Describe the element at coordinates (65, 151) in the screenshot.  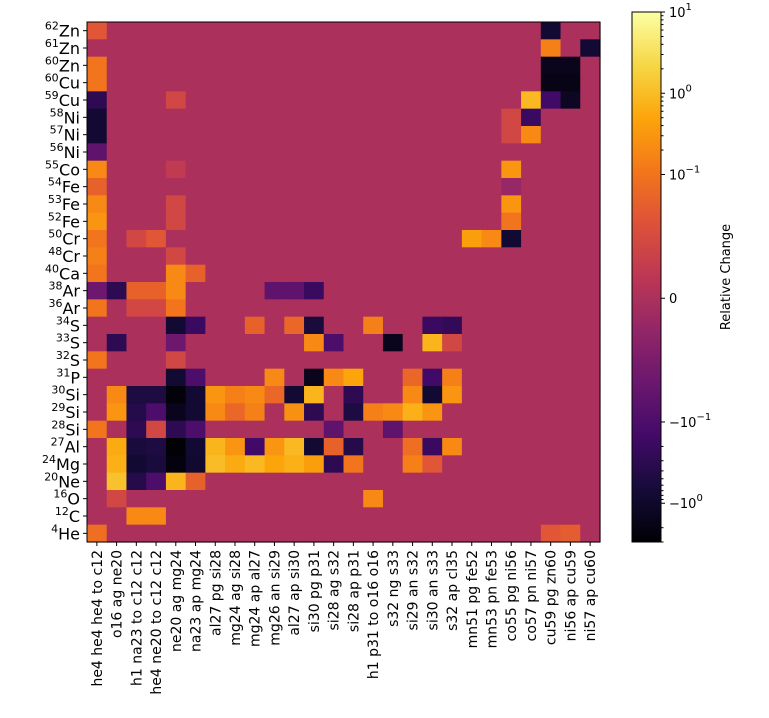
I see `y-tick-label: 56Ni` at that location.